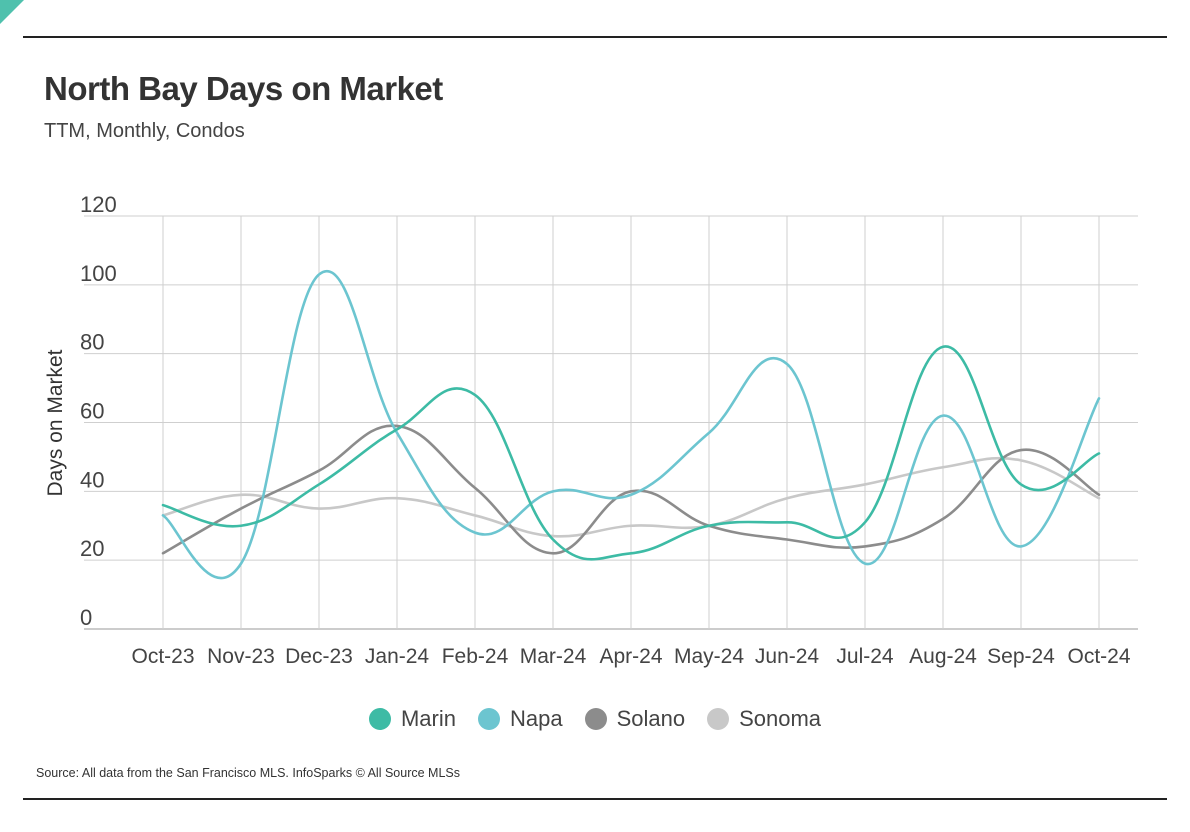  What do you see at coordinates (241, 656) in the screenshot?
I see `x-tick-label: Nov-23` at bounding box center [241, 656].